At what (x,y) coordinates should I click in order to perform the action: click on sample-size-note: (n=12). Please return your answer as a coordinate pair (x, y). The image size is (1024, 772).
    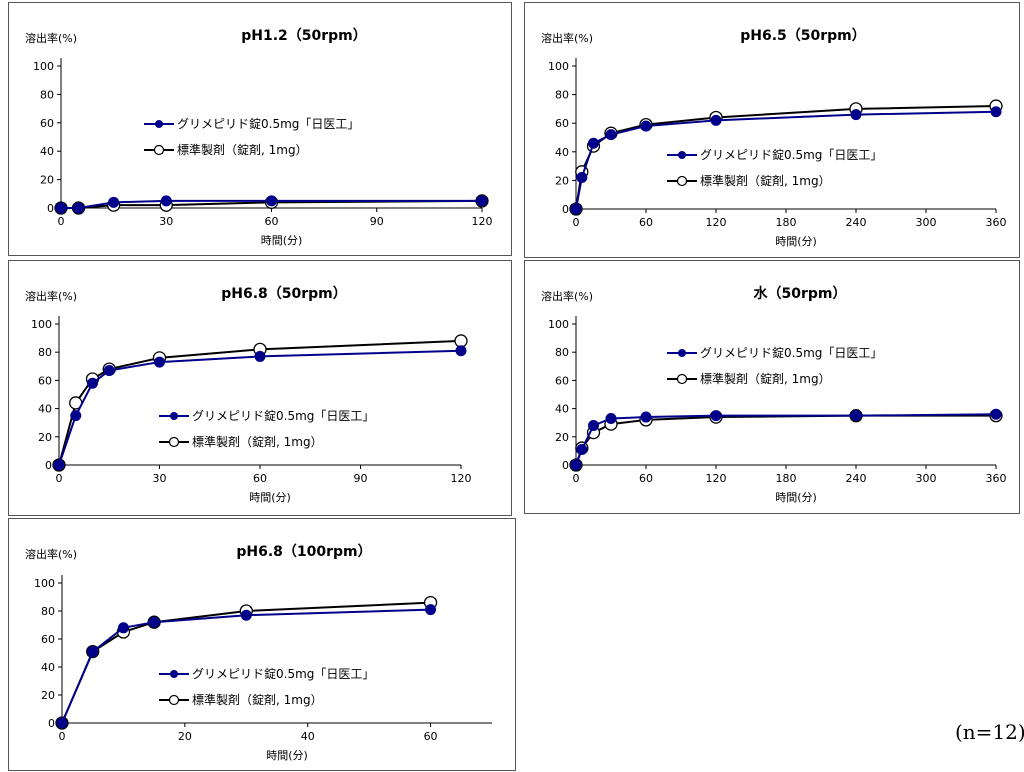
    Looking at the image, I should click on (989, 732).